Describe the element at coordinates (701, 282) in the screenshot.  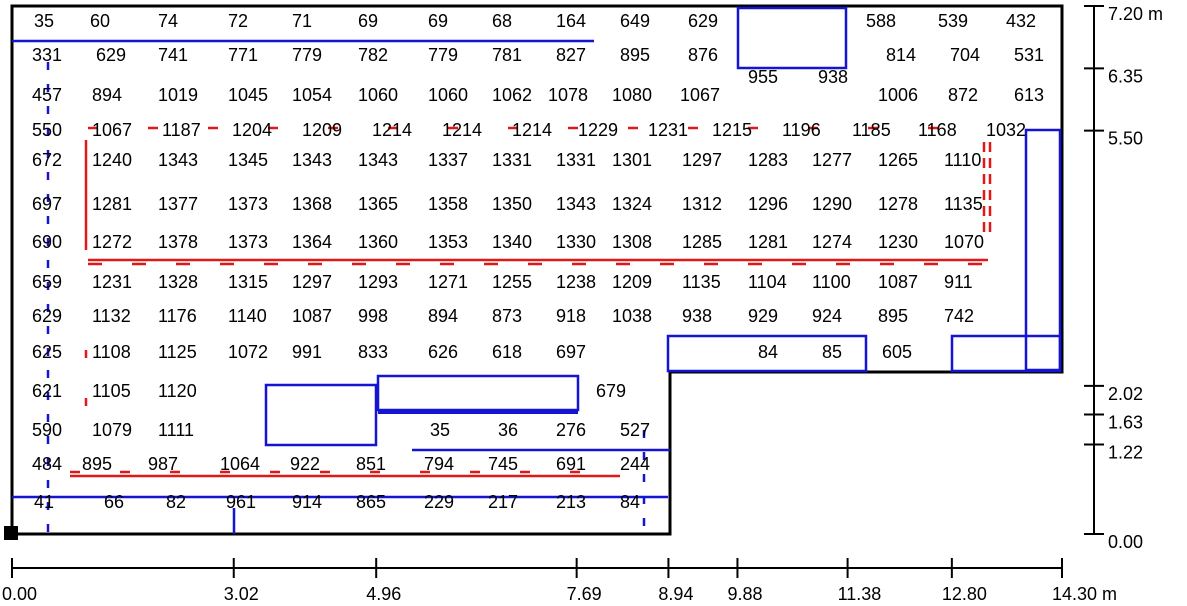
I see `measurement-value: 1135` at that location.